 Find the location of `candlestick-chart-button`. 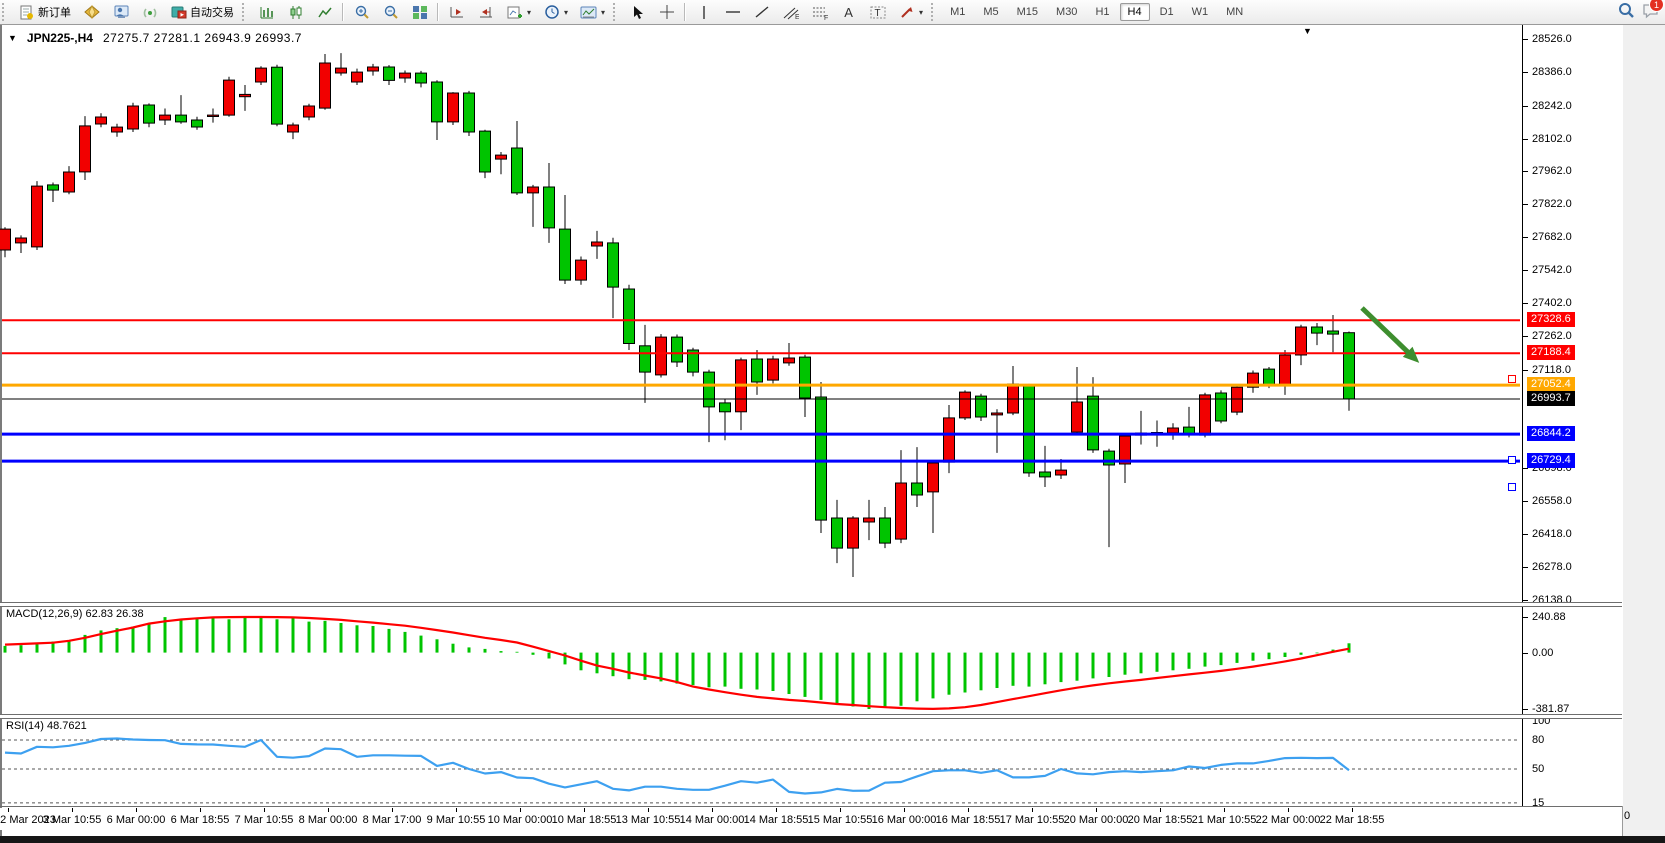

candlestick-chart-button is located at coordinates (295, 12).